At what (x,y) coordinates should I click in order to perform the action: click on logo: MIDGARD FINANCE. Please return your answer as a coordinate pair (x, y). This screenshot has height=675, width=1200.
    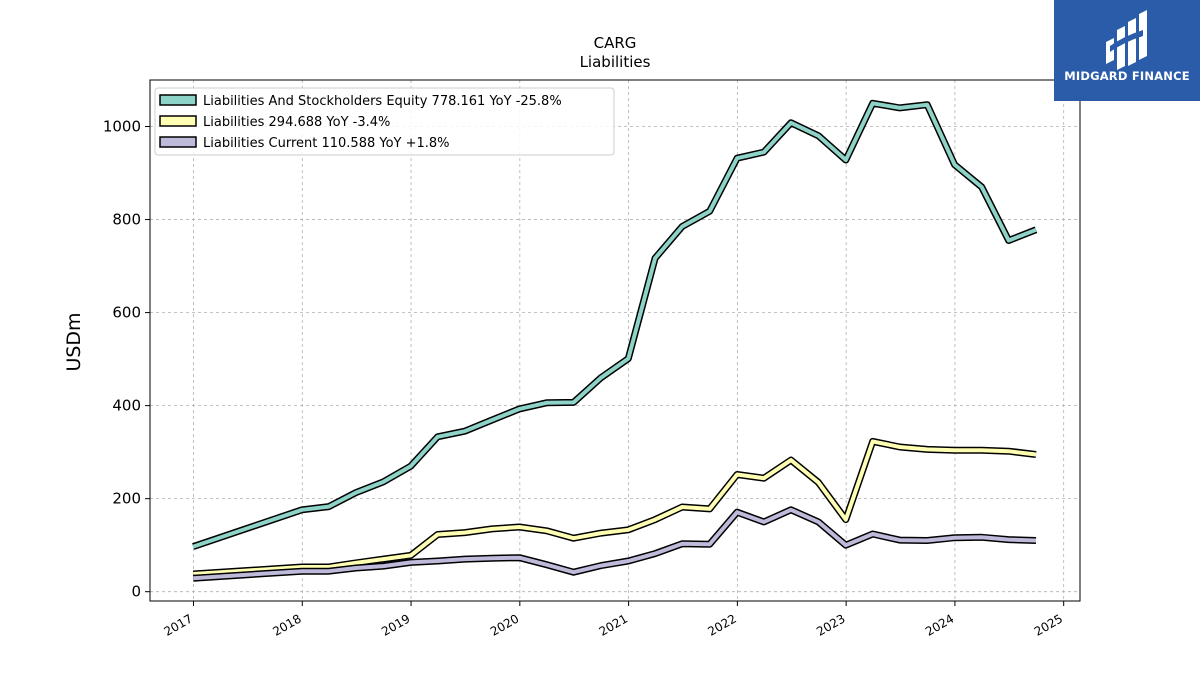
    Looking at the image, I should click on (1127, 50).